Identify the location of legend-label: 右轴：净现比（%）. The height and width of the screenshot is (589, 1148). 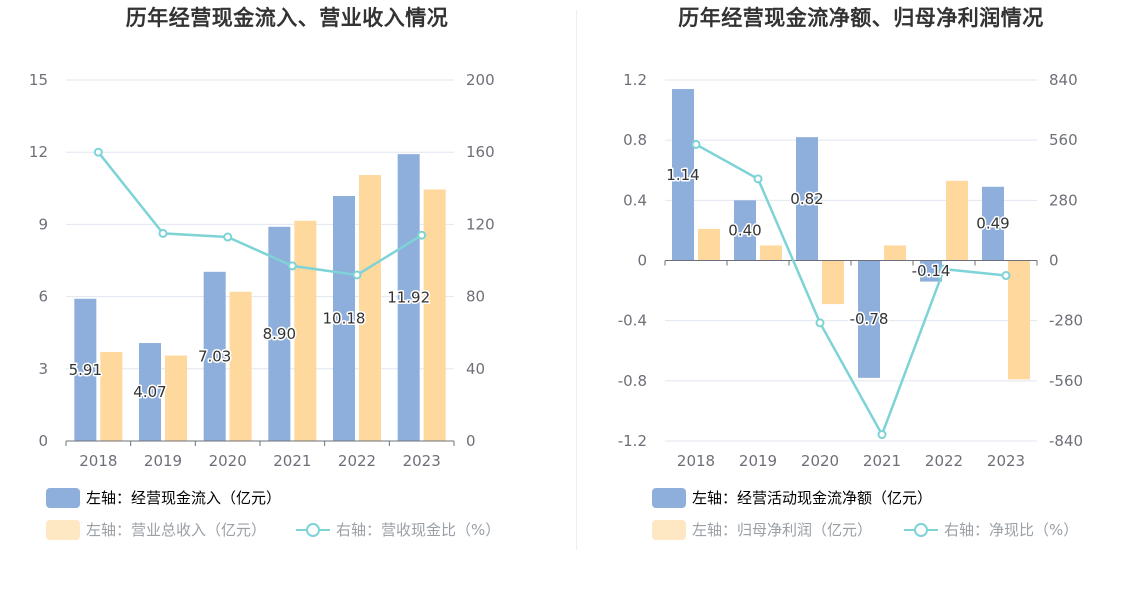
(1011, 530).